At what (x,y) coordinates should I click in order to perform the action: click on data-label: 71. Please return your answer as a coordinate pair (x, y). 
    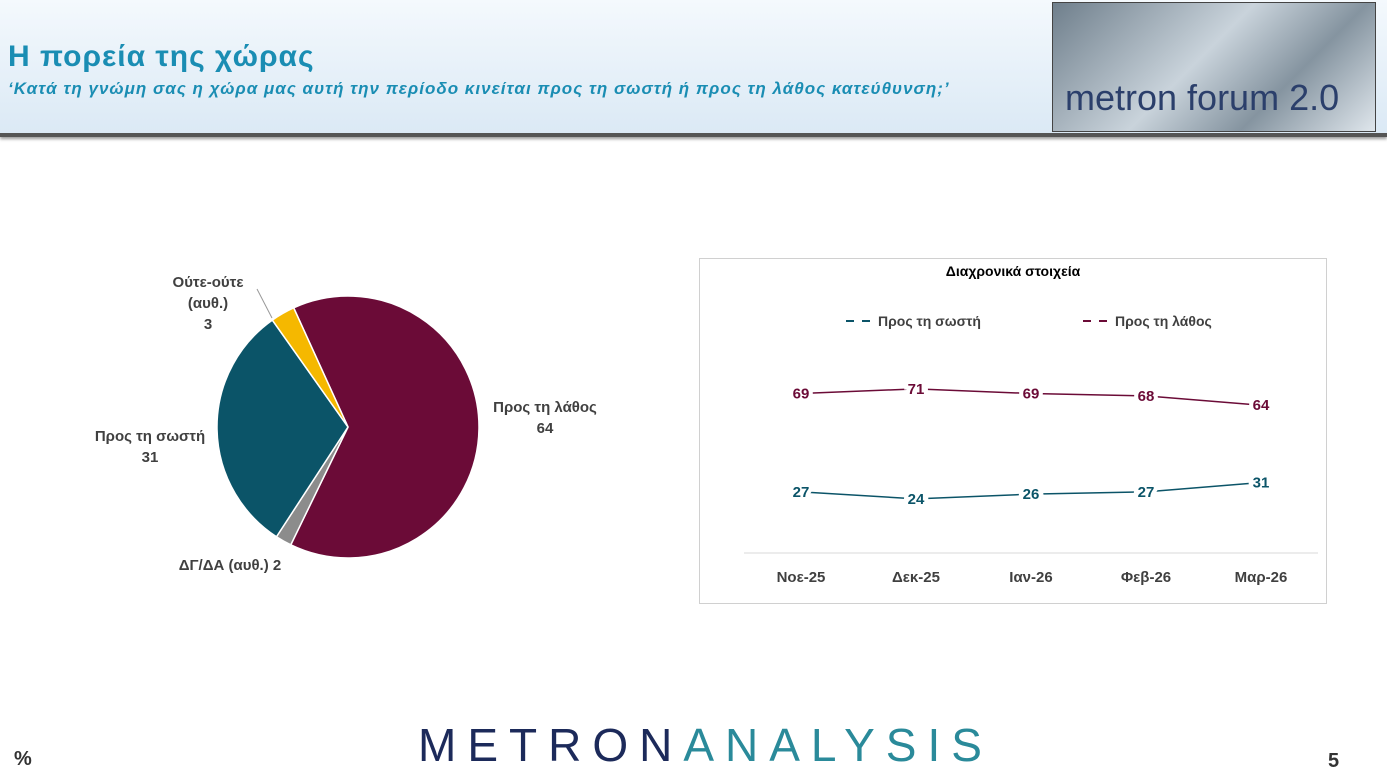
    Looking at the image, I should click on (916, 389).